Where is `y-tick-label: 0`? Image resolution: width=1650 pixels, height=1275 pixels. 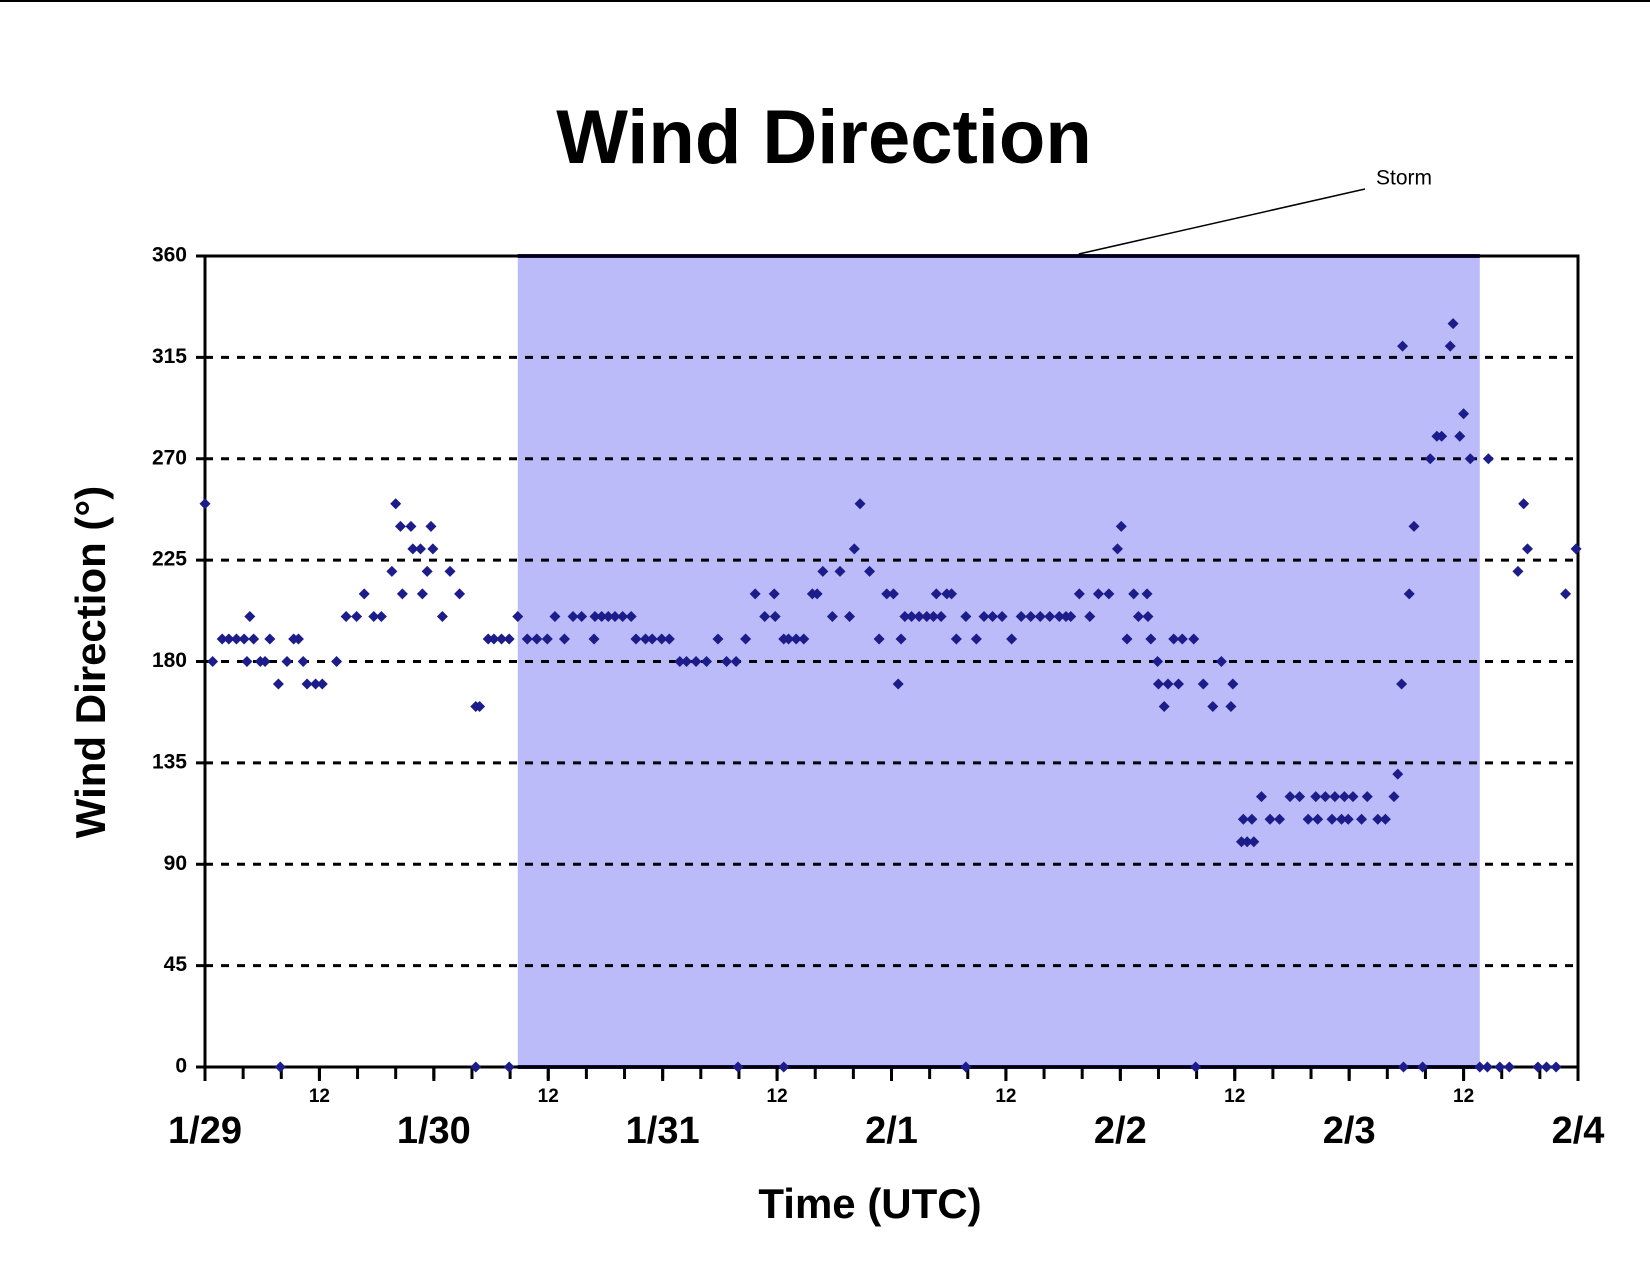
y-tick-label: 0 is located at coordinates (181, 1066).